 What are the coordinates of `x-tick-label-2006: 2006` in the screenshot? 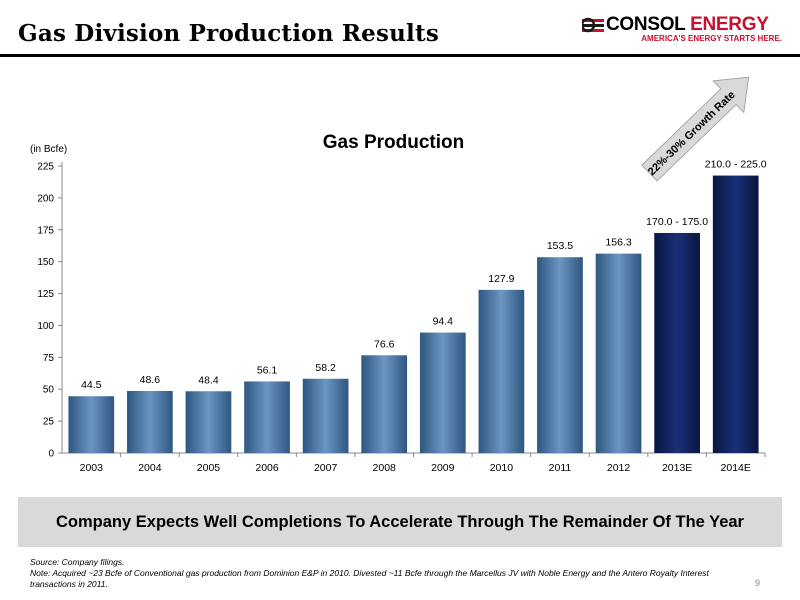 It's located at (267, 468).